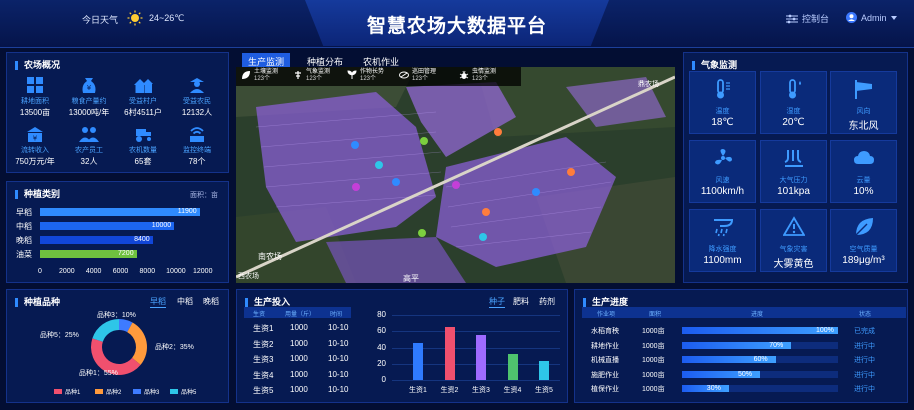 This screenshot has width=914, height=410. I want to click on progress-item-name: 施肥作业, so click(605, 375).